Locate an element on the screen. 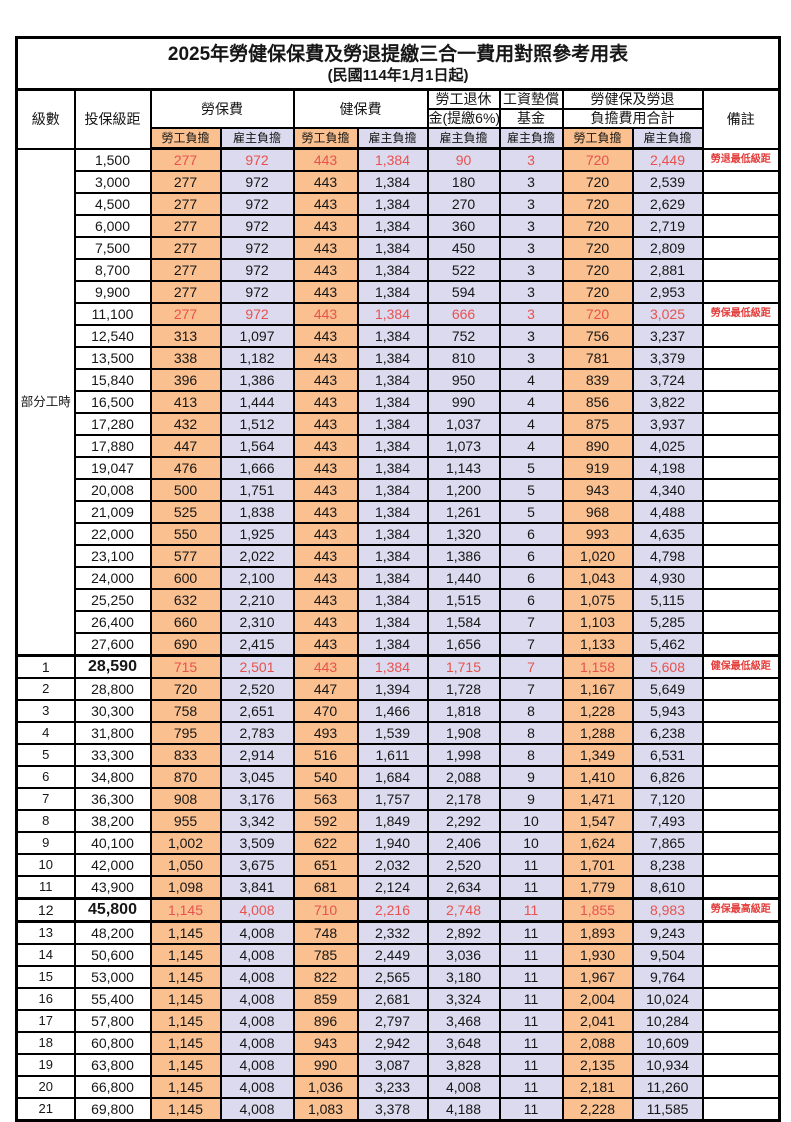  table-row: 3,000 277 972 443 1,384 180 3 720 2,539 is located at coordinates (399, 182).